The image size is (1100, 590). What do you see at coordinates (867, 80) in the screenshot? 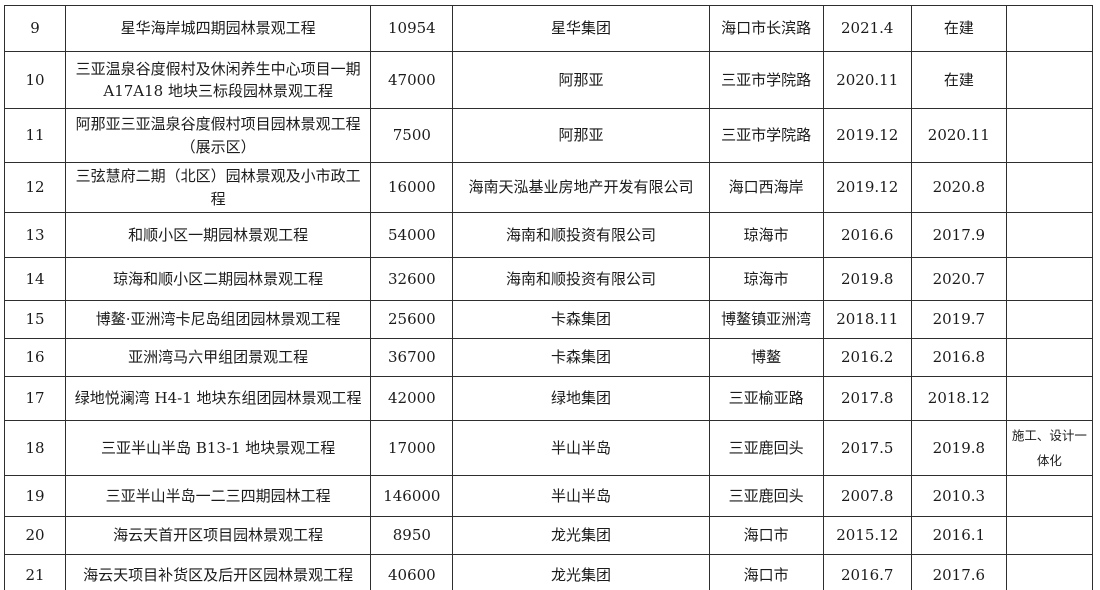
I see `cell-start: 2020.11` at bounding box center [867, 80].